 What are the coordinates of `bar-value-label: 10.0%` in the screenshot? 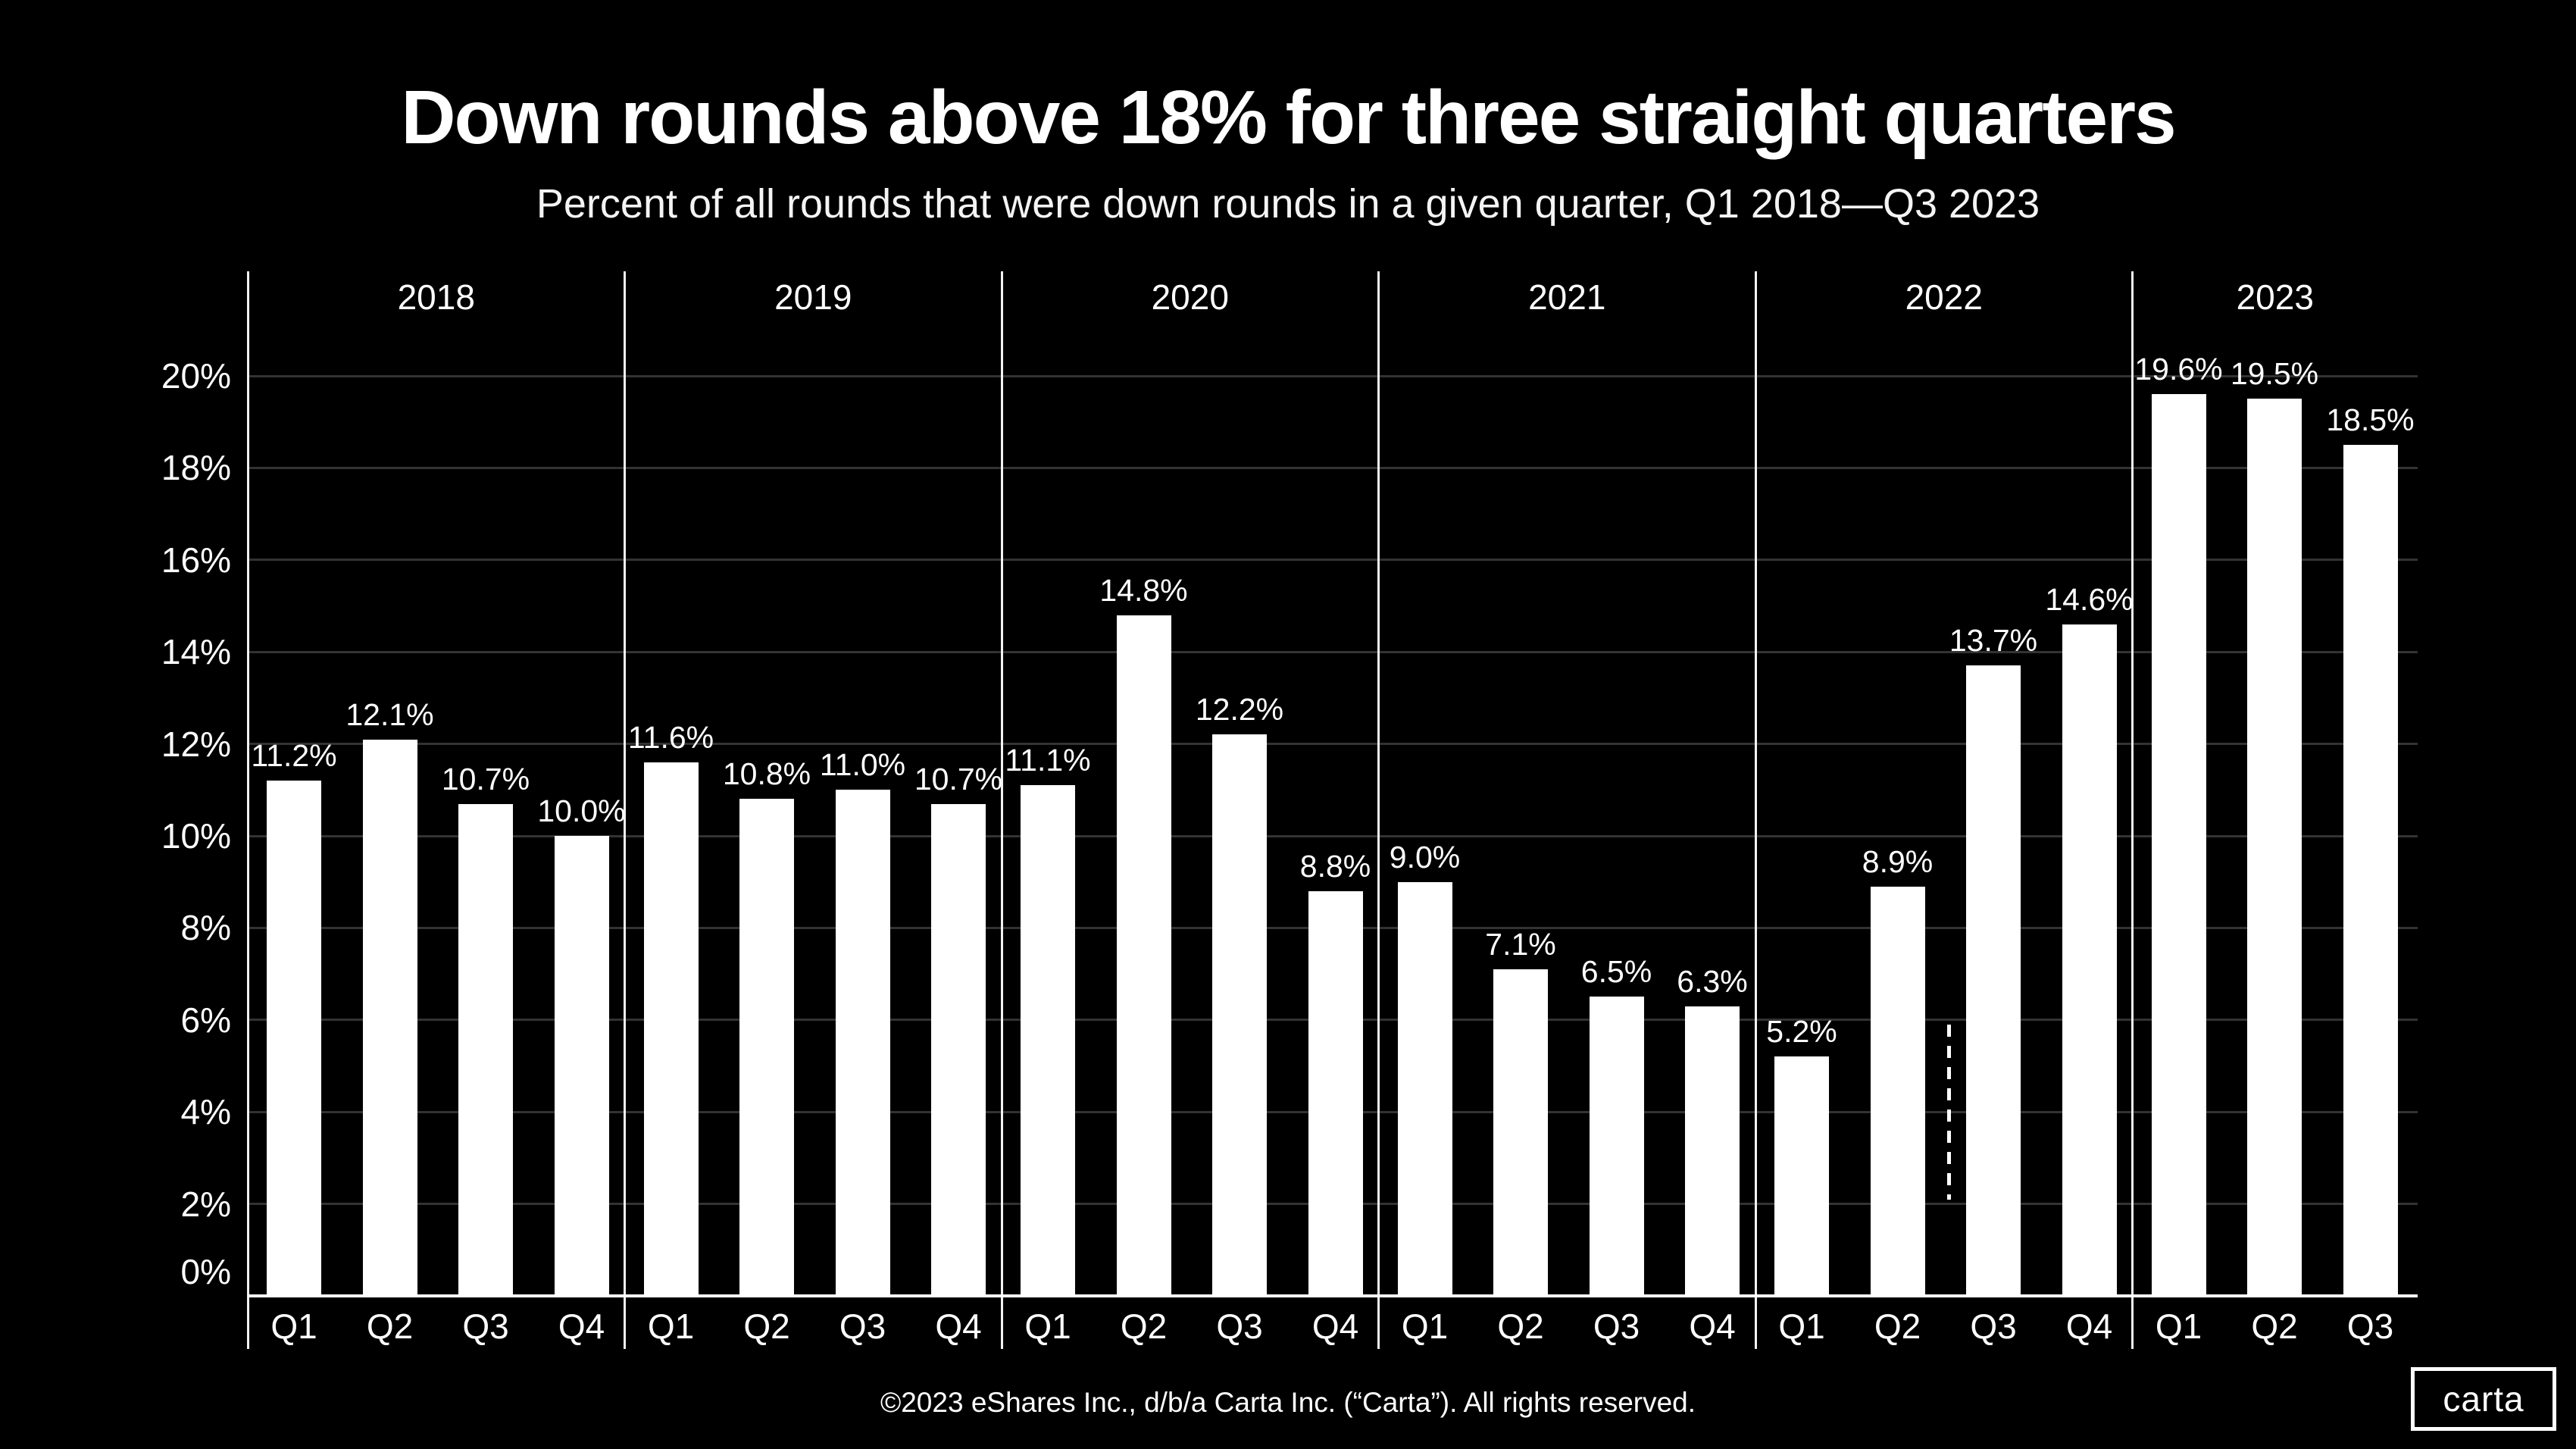 It's located at (581, 810).